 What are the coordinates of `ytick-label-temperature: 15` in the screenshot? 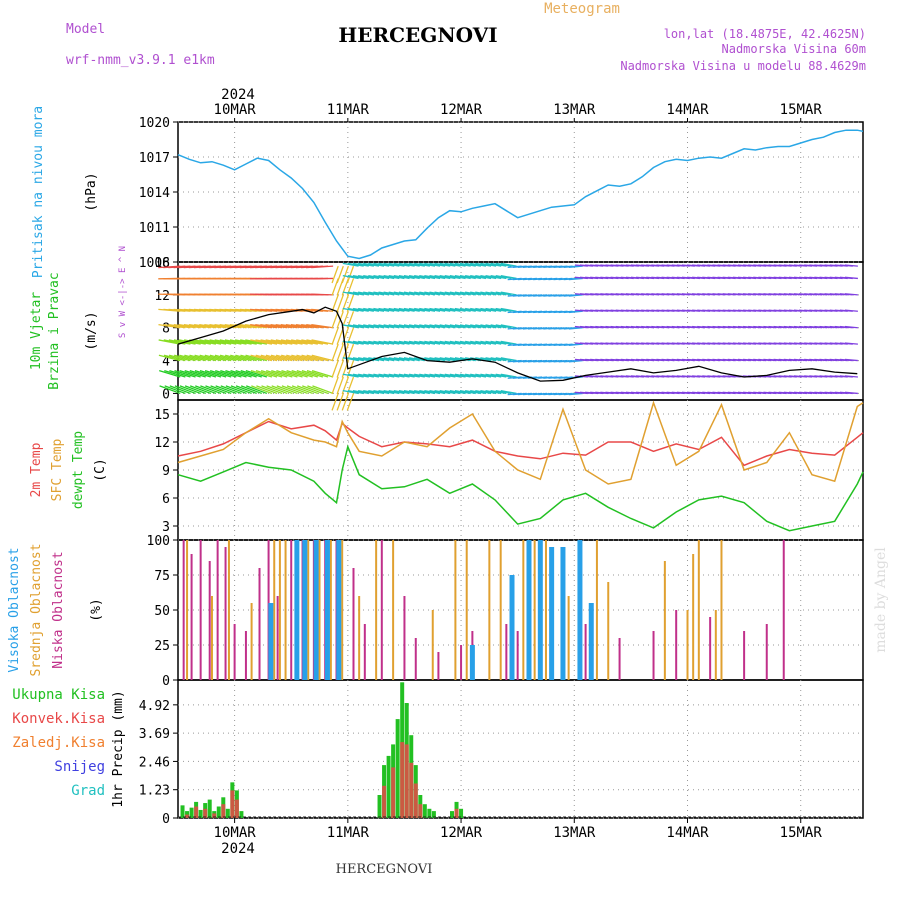 It's located at (162, 415).